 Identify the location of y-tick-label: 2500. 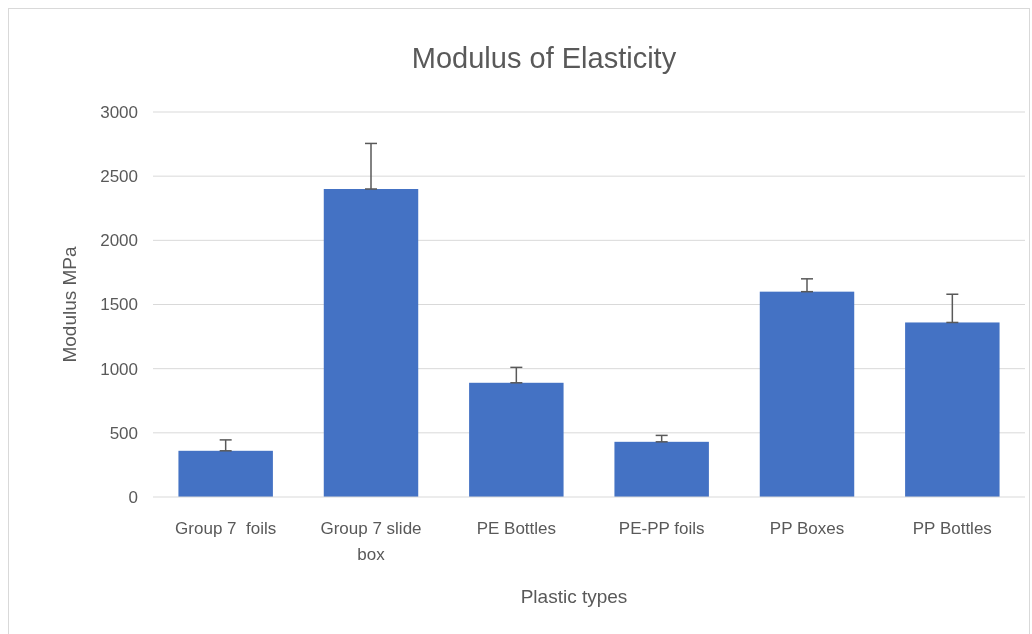
(119, 177).